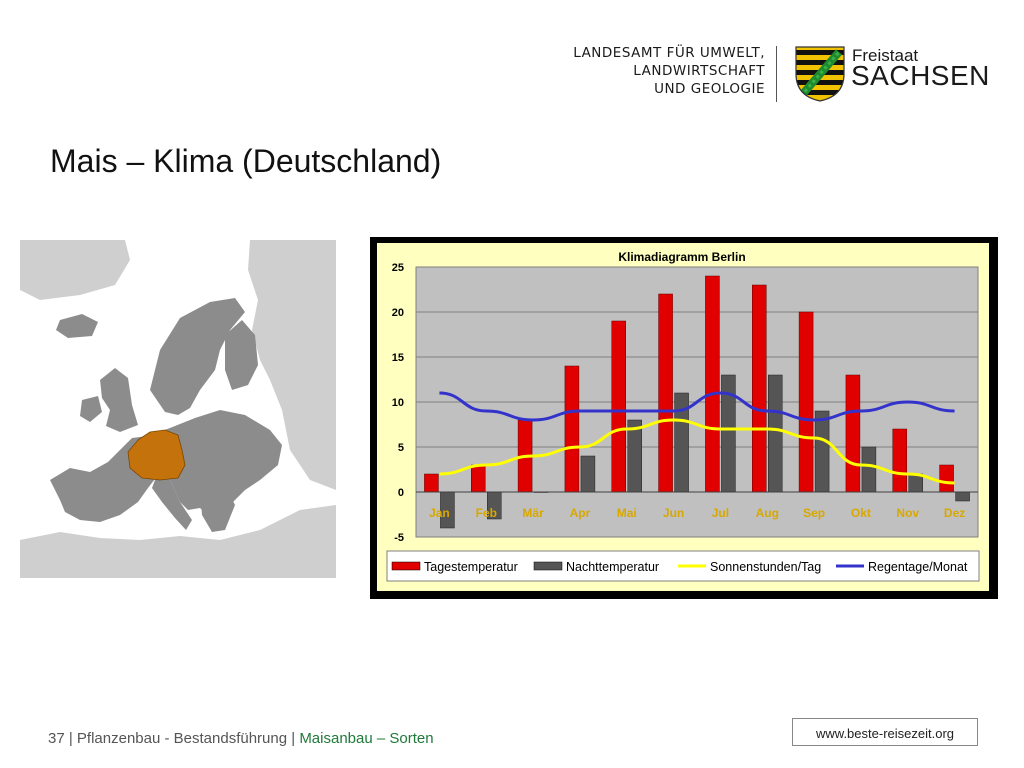  I want to click on footer-path: Pflanzenbau - Bestandsführung, so click(182, 738).